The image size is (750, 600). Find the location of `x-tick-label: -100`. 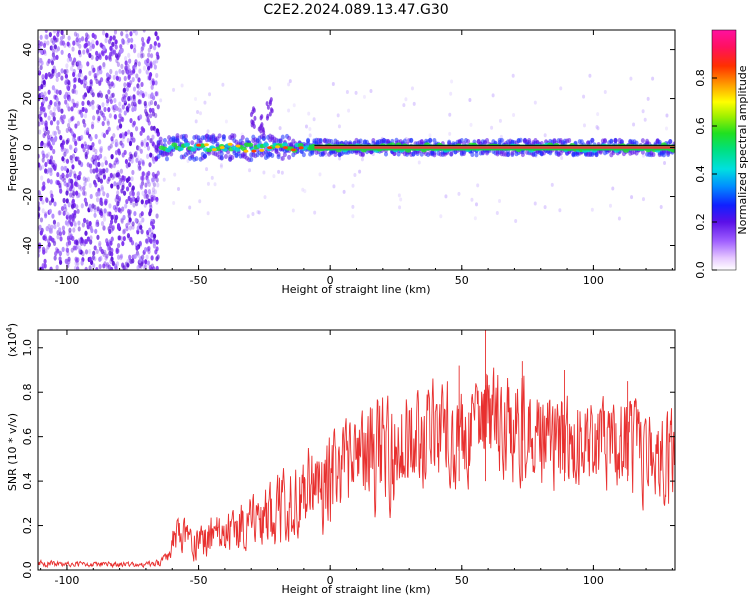

x-tick-label: -100 is located at coordinates (66, 280).